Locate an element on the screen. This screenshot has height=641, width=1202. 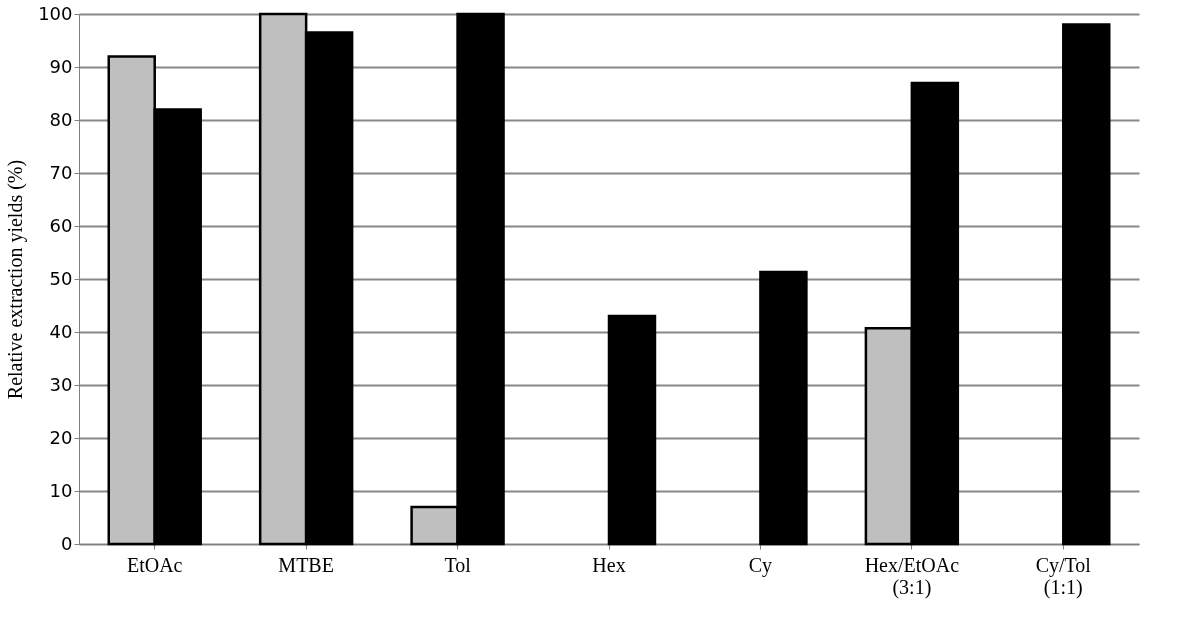
y-tick-label: 40 is located at coordinates (61, 331).